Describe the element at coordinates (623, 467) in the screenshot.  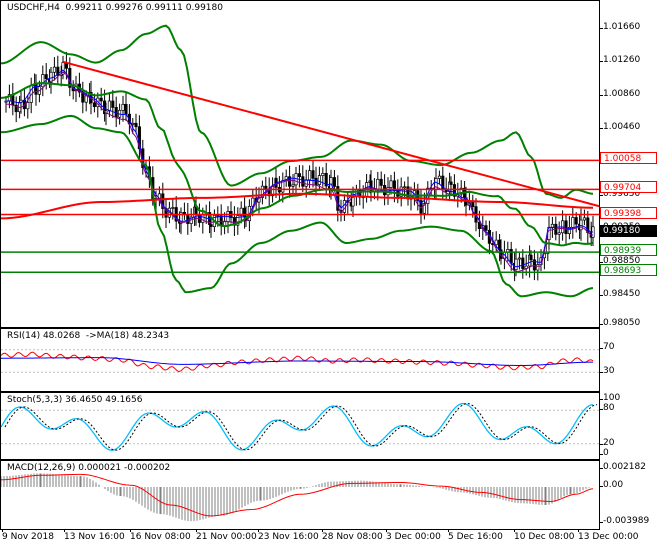
I see `macd-tick: 0.002182` at that location.